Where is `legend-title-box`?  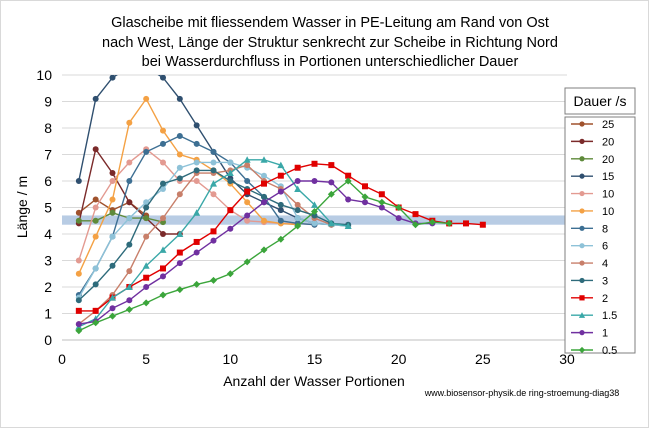 legend-title-box is located at coordinates (600, 101).